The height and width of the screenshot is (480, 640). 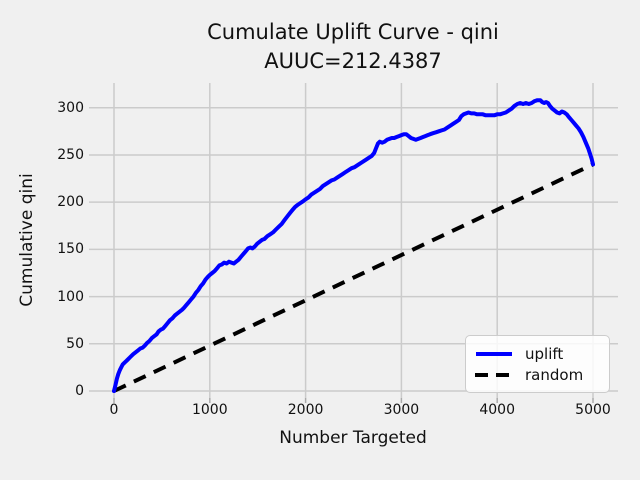 What do you see at coordinates (494, 374) in the screenshot?
I see `legend-random-swatch` at bounding box center [494, 374].